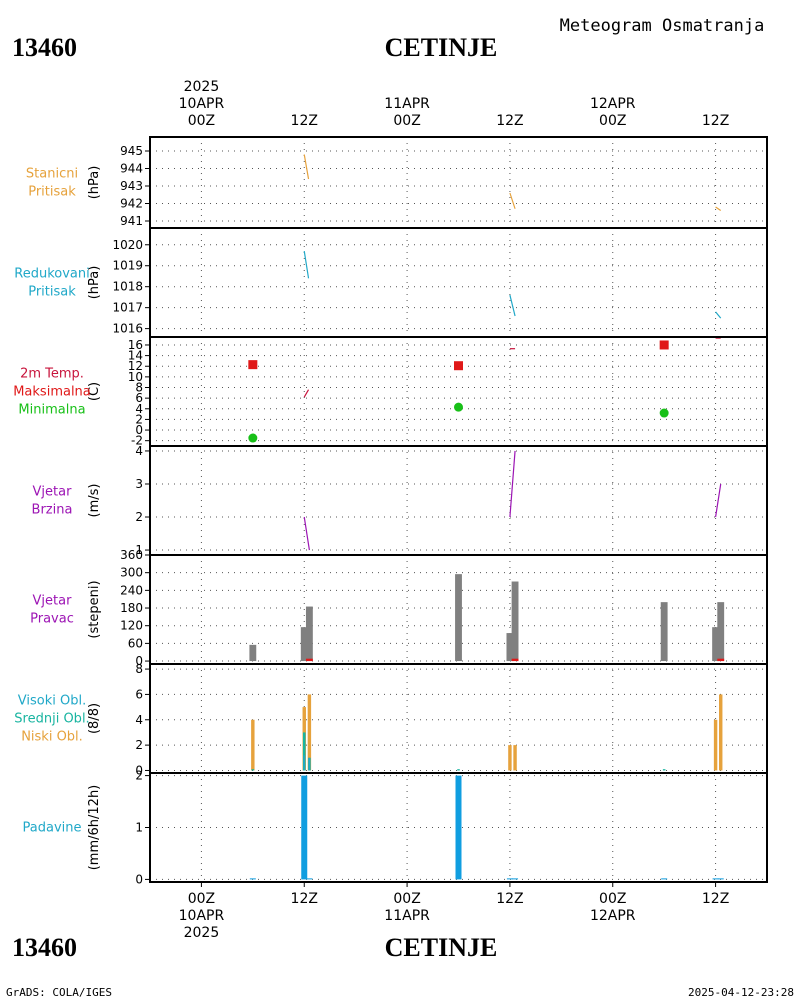 The height and width of the screenshot is (1000, 800). I want to click on y-tick-label: 60, so click(135, 643).